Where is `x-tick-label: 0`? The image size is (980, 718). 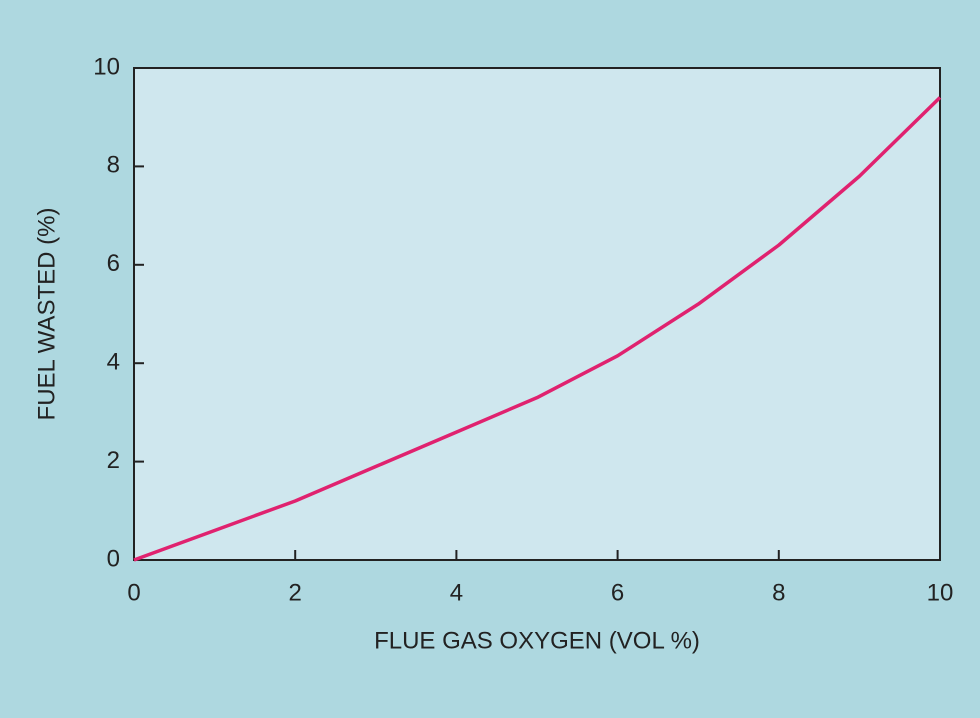
x-tick-label: 0 is located at coordinates (133, 592).